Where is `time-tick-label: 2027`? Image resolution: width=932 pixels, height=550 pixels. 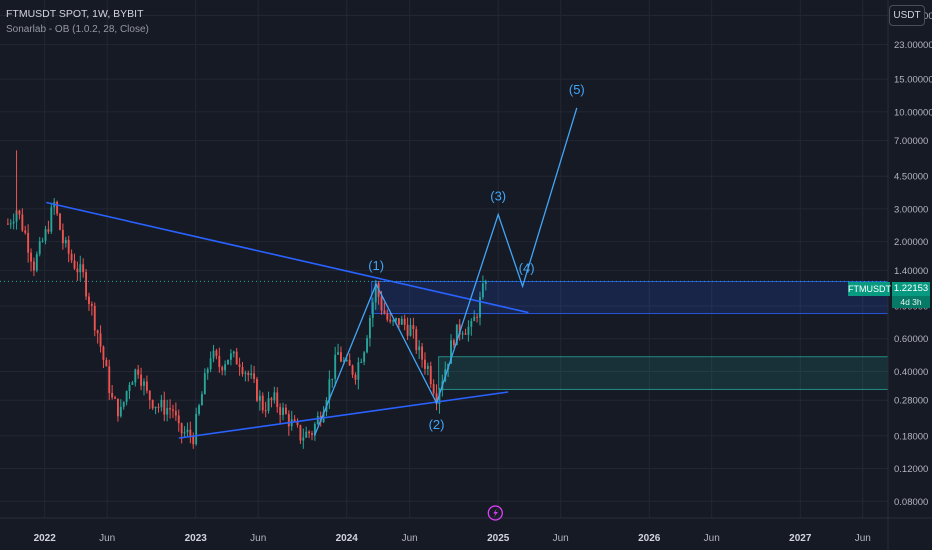 time-tick-label: 2027 is located at coordinates (800, 538).